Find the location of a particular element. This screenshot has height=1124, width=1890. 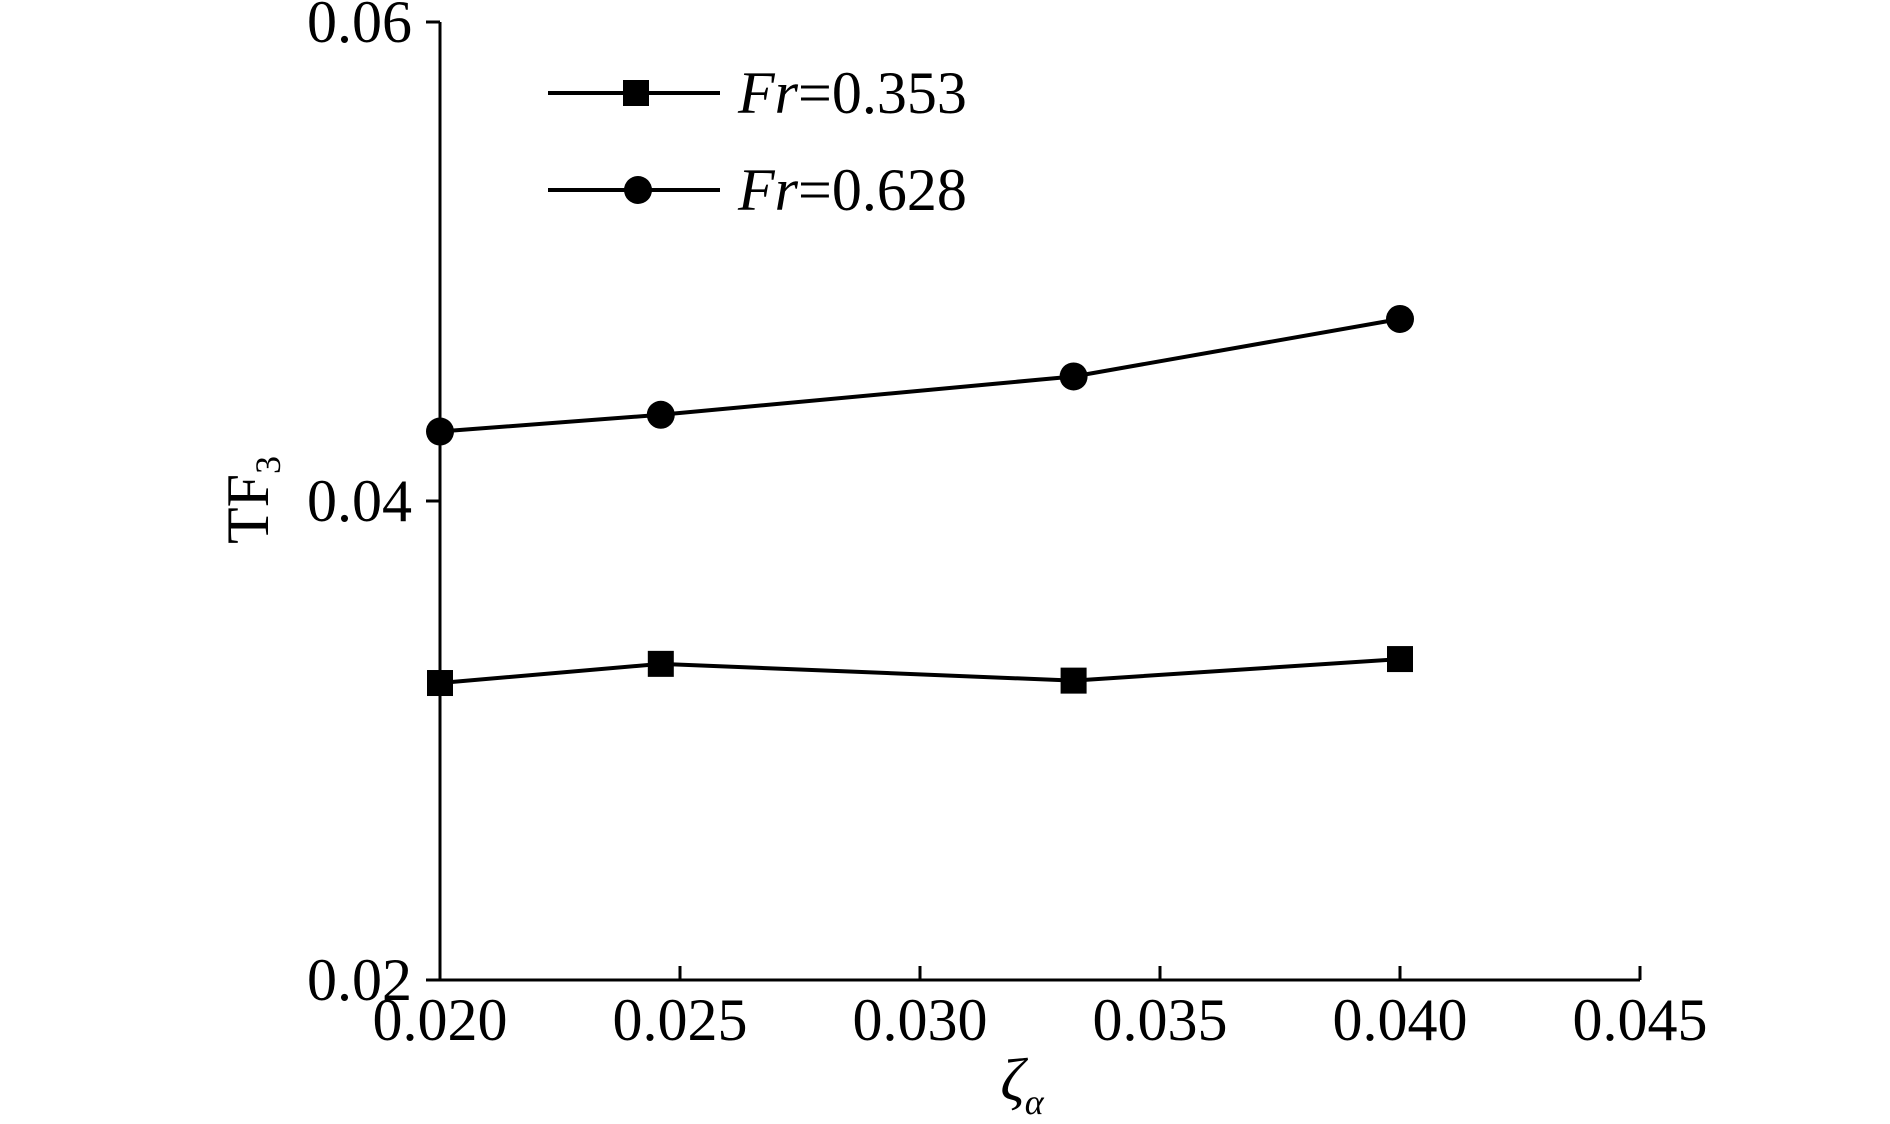

legend-item-series-2: Fr=0.628 is located at coordinates (757, 190).